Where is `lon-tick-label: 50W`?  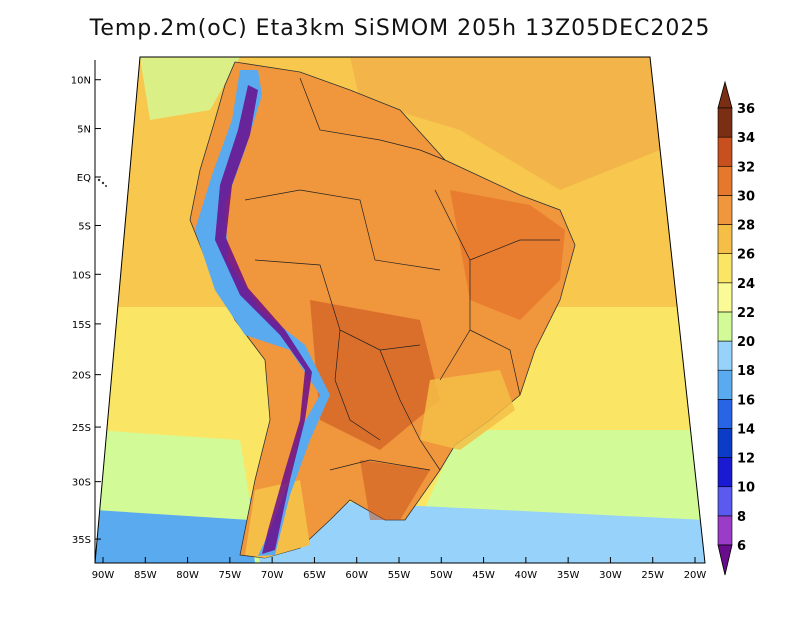 lon-tick-label: 50W is located at coordinates (441, 575).